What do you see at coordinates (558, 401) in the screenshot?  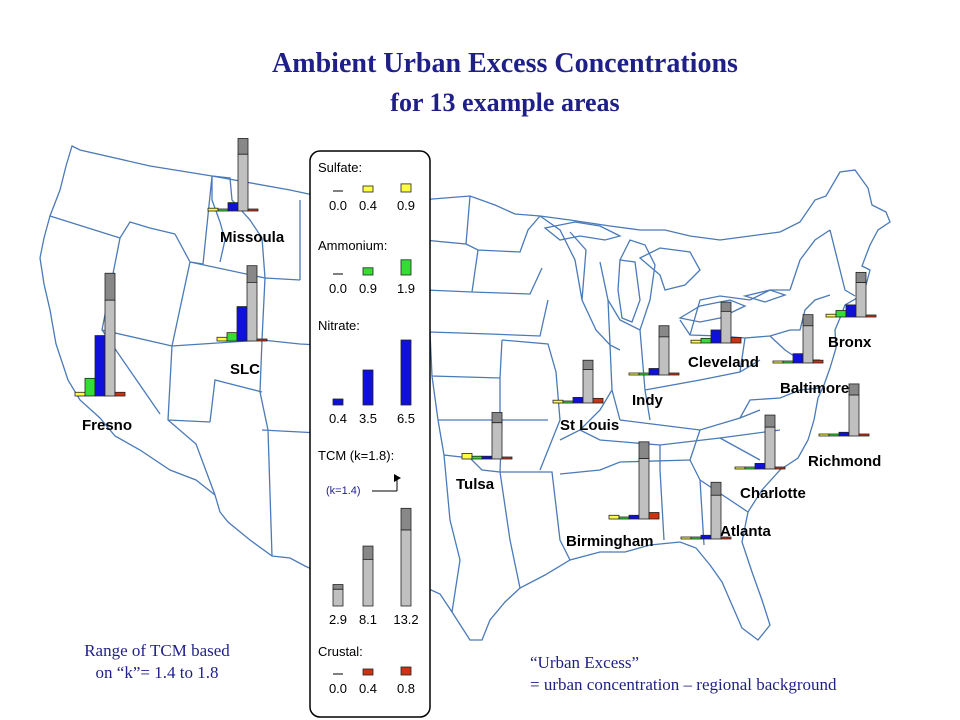 I see `bar-st-louis-sulfate` at bounding box center [558, 401].